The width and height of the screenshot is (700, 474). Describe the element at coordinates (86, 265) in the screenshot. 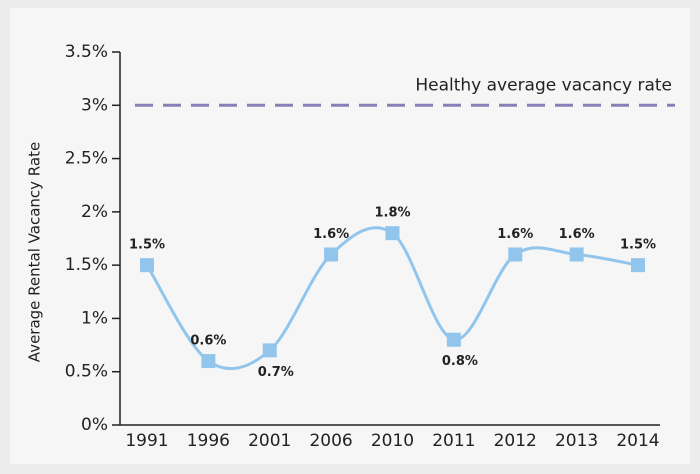

I see `y-tick-label: 1.5%` at that location.